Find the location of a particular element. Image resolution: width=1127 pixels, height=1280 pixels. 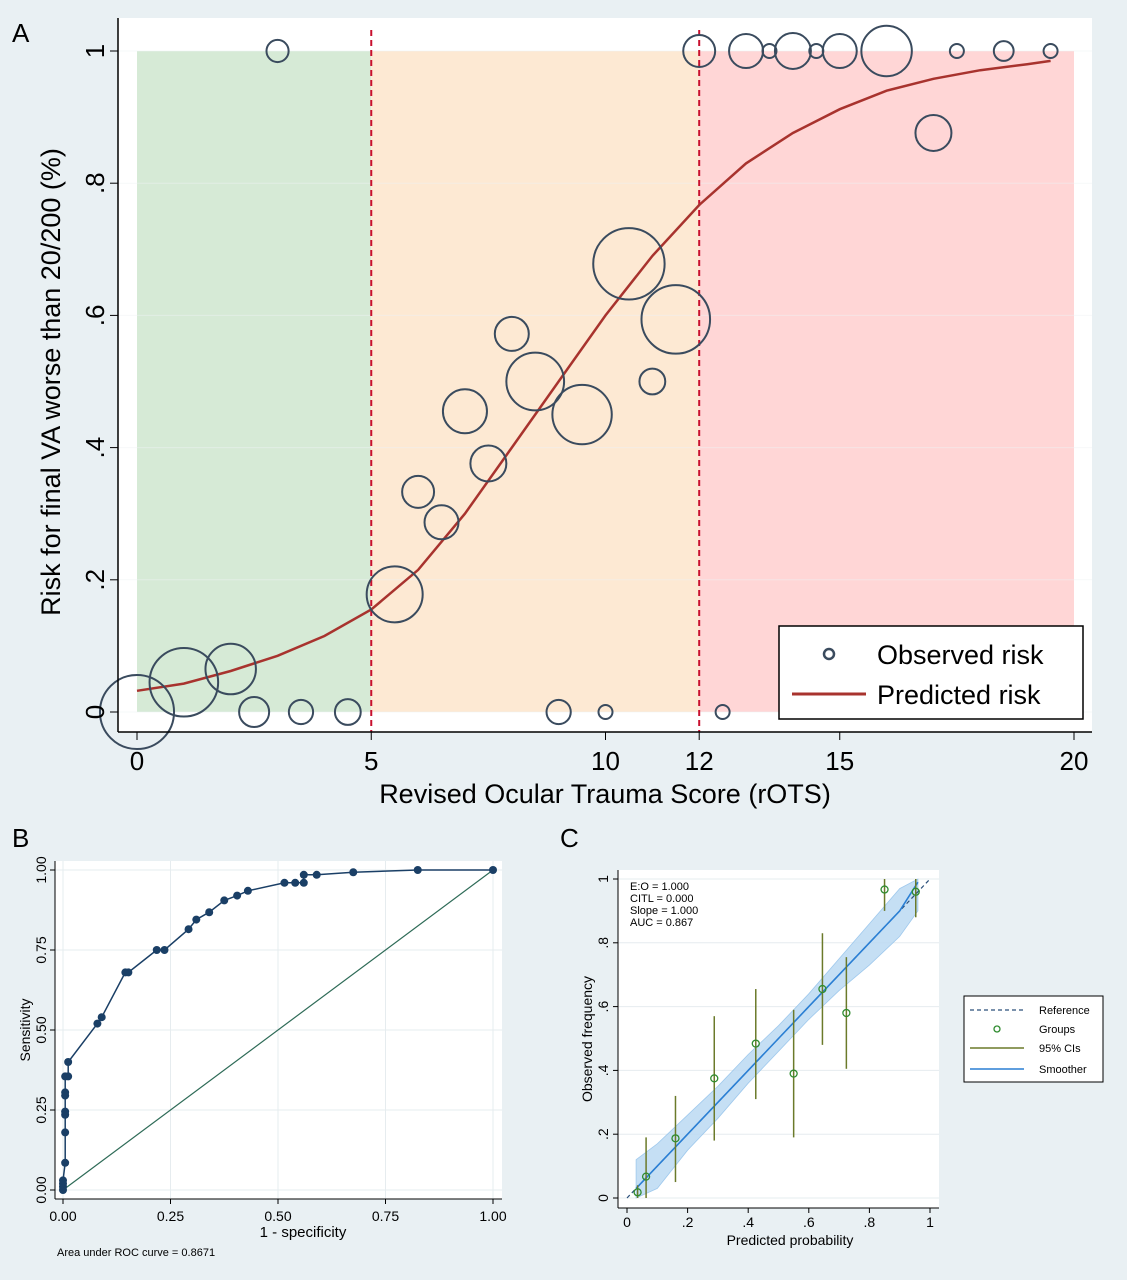

x-axis-title: 1 - specificity is located at coordinates (303, 1232).